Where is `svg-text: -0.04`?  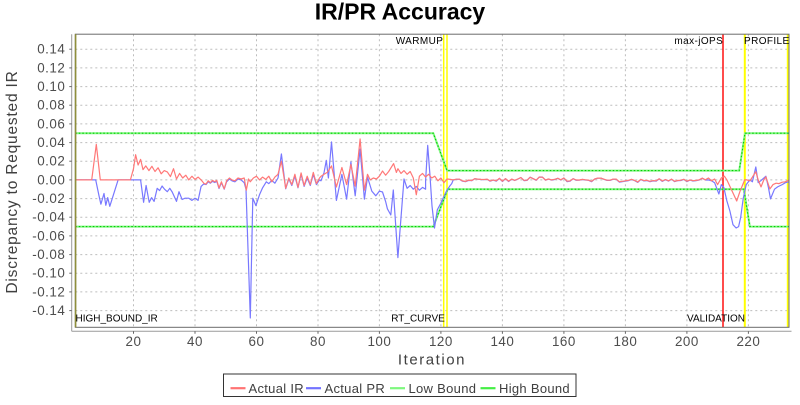 svg-text: -0.04 is located at coordinates (48, 217).